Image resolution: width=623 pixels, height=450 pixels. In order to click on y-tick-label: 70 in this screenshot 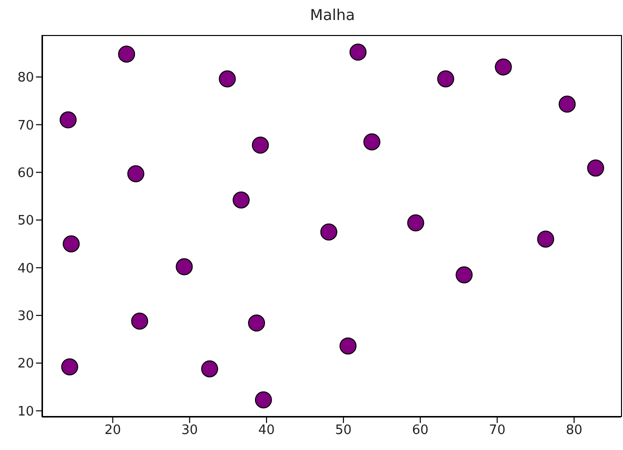, I will do `click(25, 126)`.